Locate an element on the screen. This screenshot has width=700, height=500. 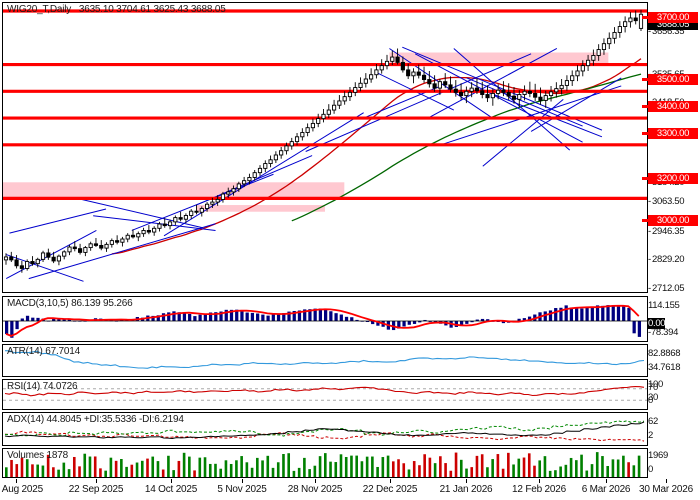
rsi-panel: RSI(14) 74.0726 is located at coordinates (325, 394).